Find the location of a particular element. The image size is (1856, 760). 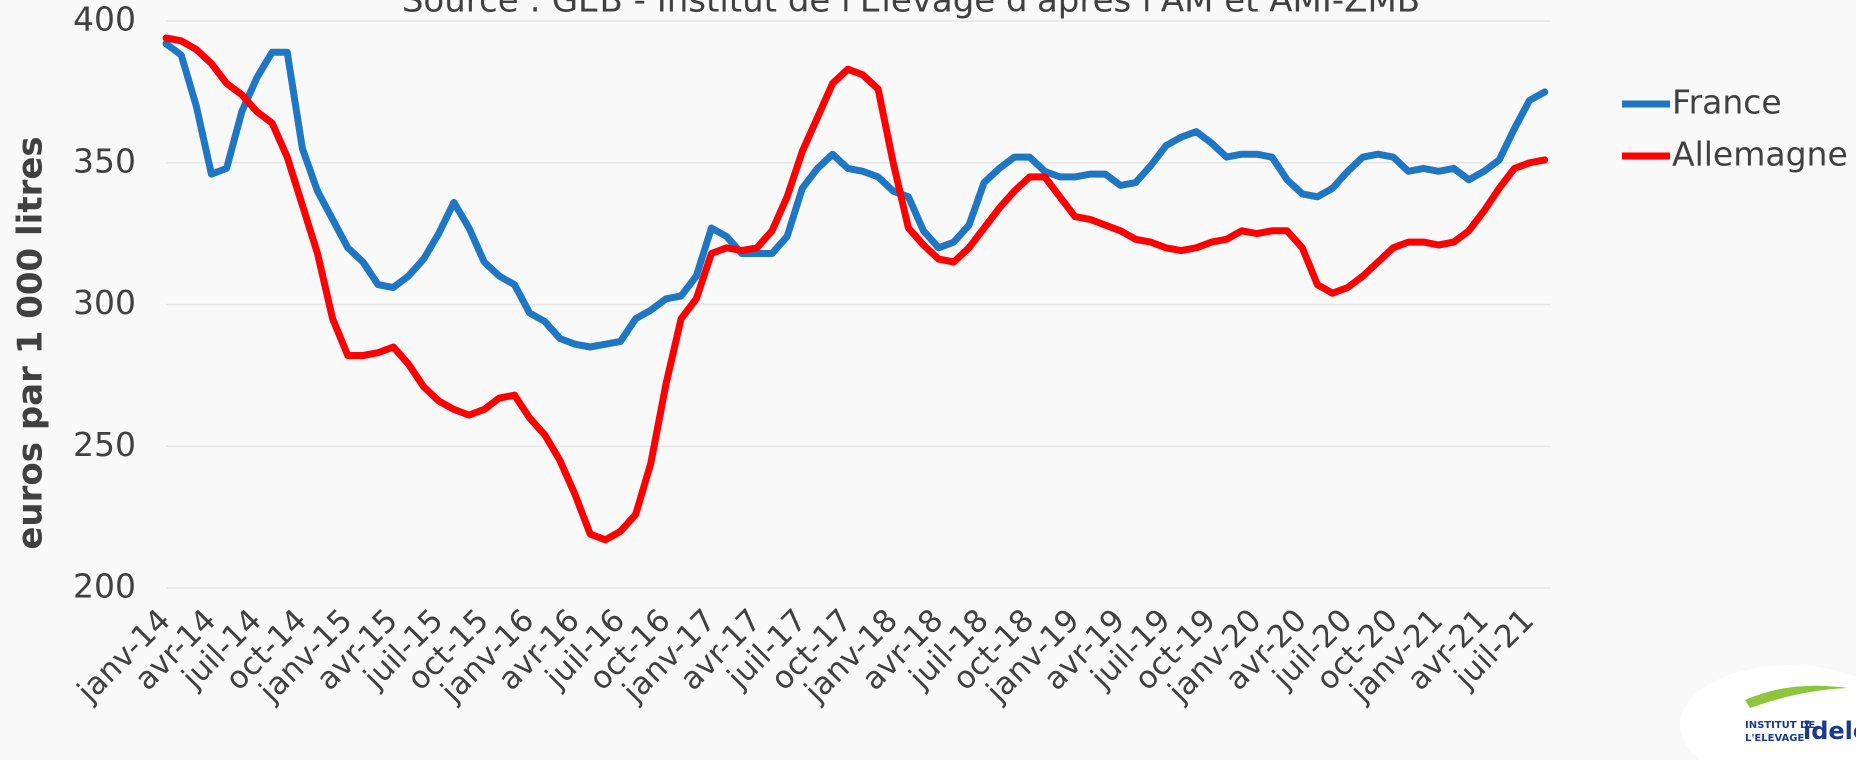

legend-label: Allemagne is located at coordinates (1760, 154).